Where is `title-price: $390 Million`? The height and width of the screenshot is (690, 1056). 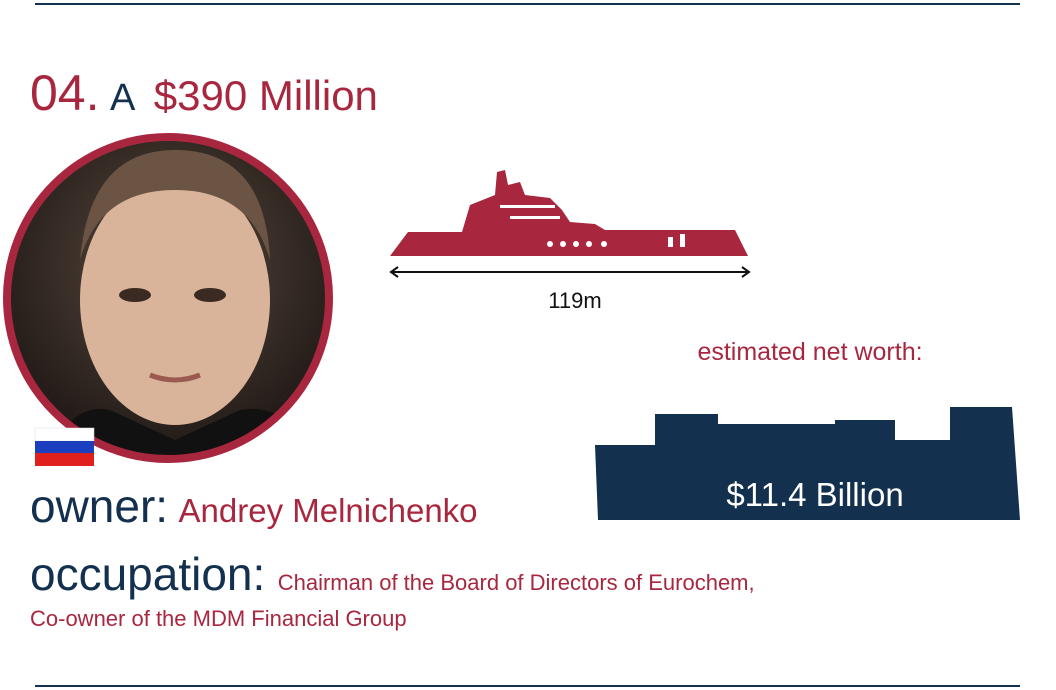 title-price: $390 Million is located at coordinates (266, 95).